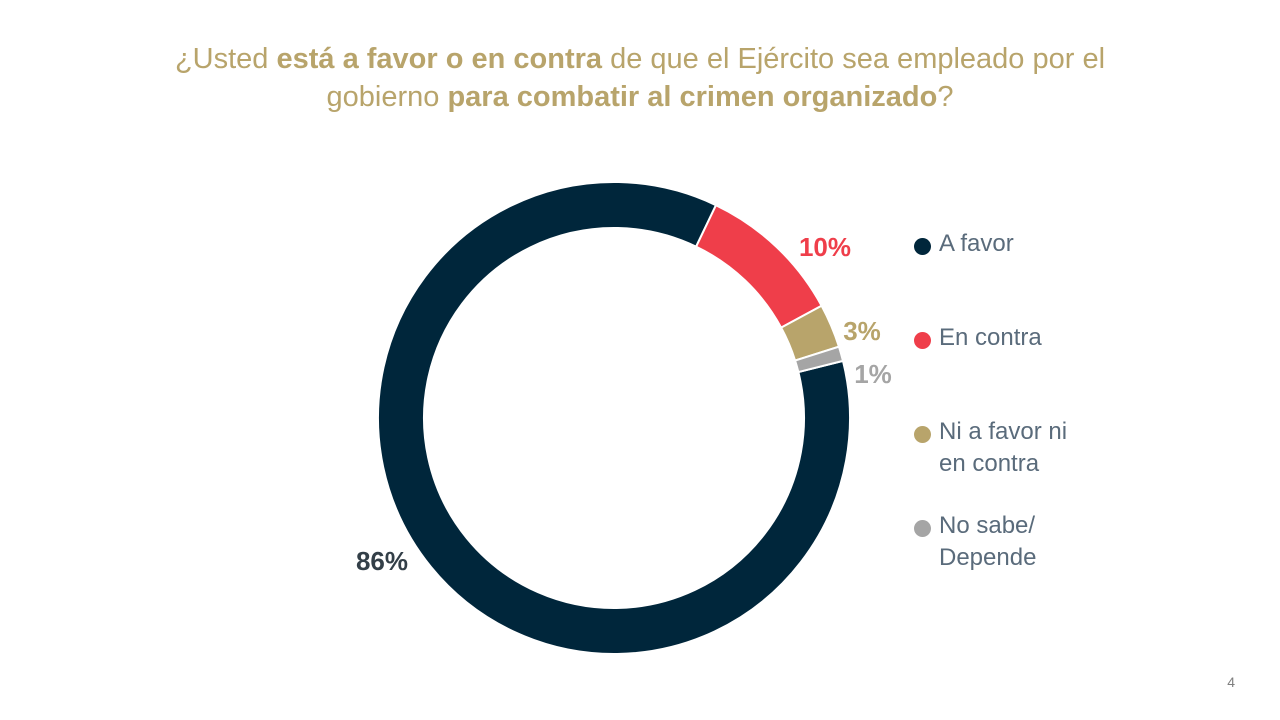 Image resolution: width=1280 pixels, height=720 pixels. I want to click on legend-item-en-contra: En contra, so click(1001, 338).